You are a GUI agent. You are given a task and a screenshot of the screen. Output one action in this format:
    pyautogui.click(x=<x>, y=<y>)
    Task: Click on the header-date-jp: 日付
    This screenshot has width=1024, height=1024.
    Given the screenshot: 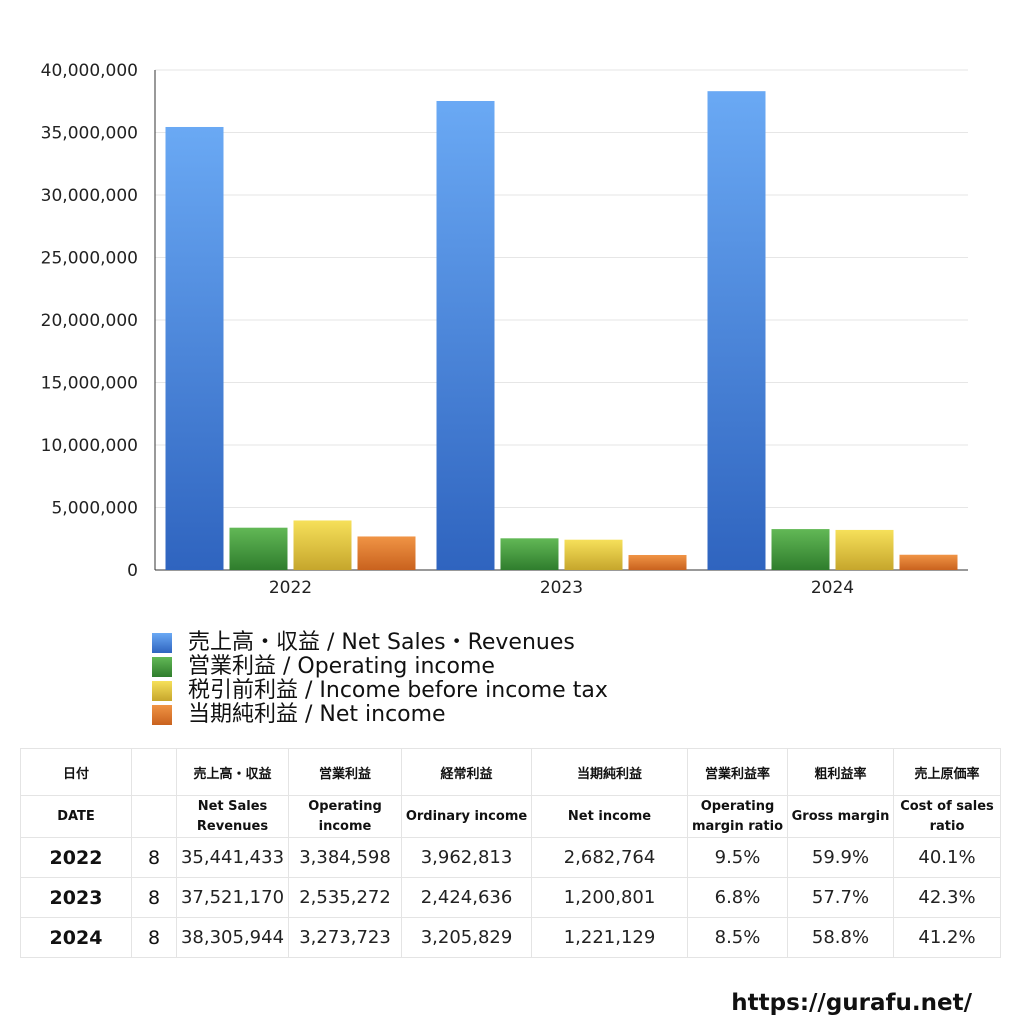 What is the action you would take?
    pyautogui.click(x=76, y=772)
    